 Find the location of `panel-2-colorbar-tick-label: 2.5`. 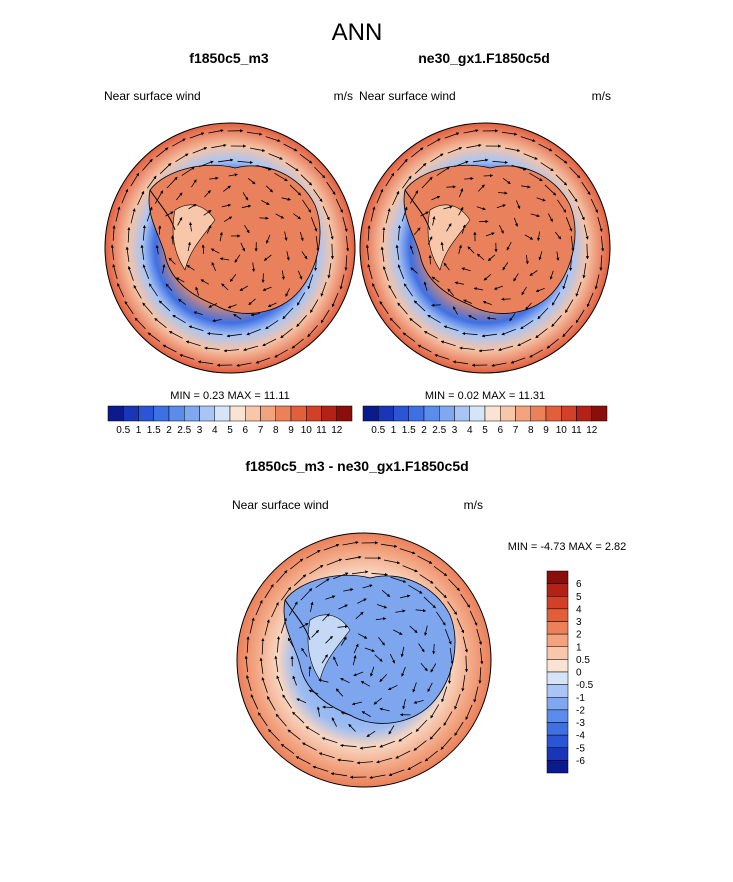

panel-2-colorbar-tick-label: 2.5 is located at coordinates (439, 430).